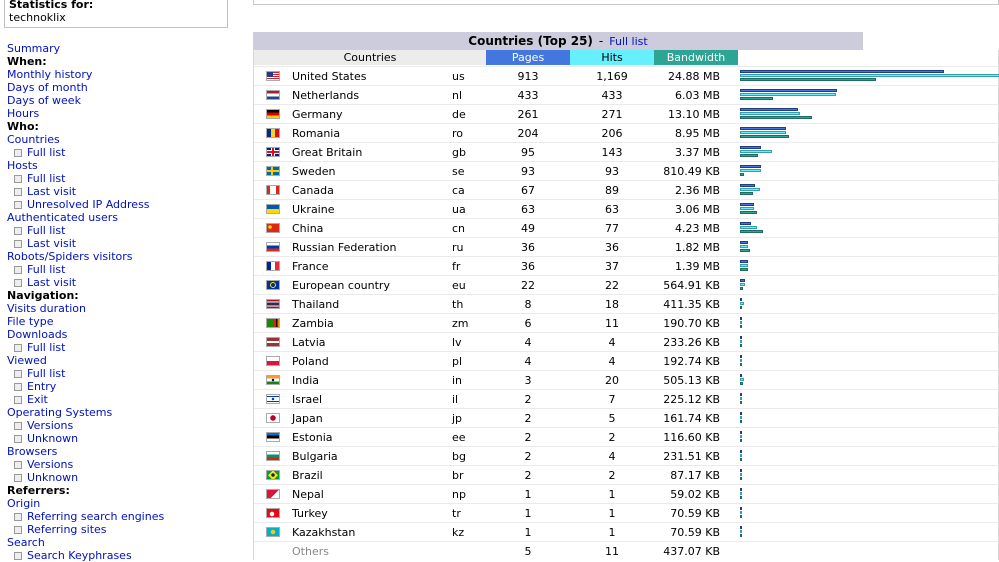  What do you see at coordinates (528, 342) in the screenshot?
I see `pages-value: 4` at bounding box center [528, 342].